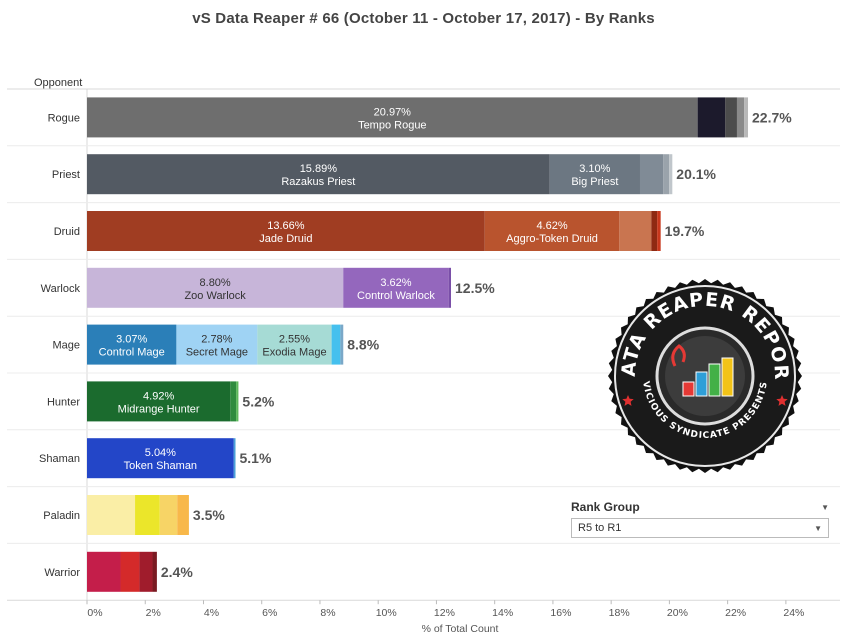  What do you see at coordinates (677, 613) in the screenshot?
I see `x-tick-label: 20%` at bounding box center [677, 613].